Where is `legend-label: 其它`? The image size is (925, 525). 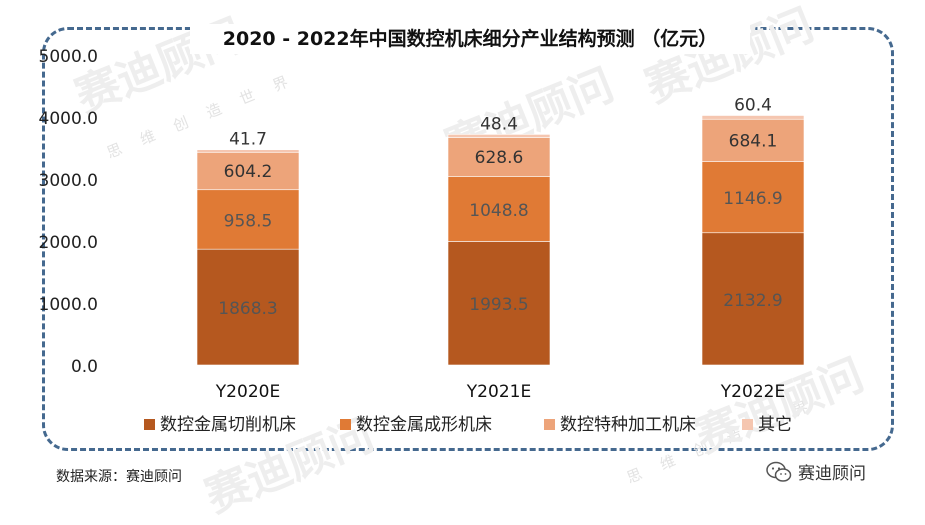 legend-label: 其它 is located at coordinates (775, 425).